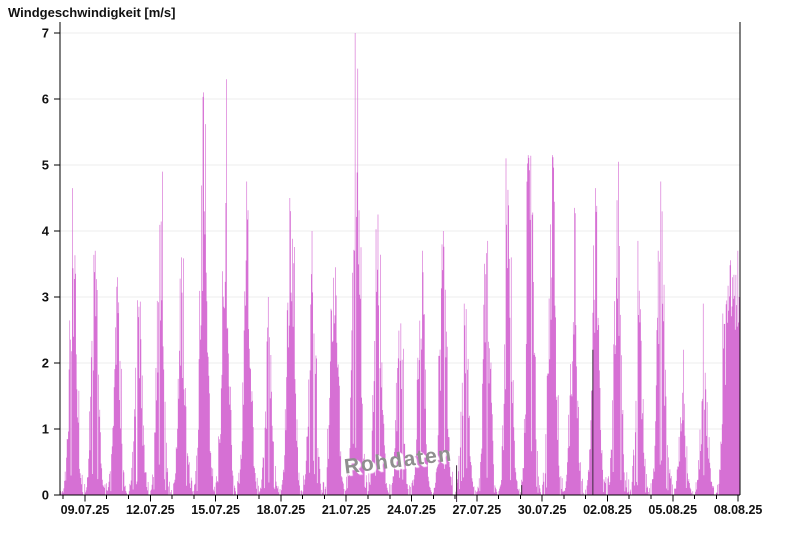  I want to click on x-tick-label: 09.07.25, so click(85, 510).